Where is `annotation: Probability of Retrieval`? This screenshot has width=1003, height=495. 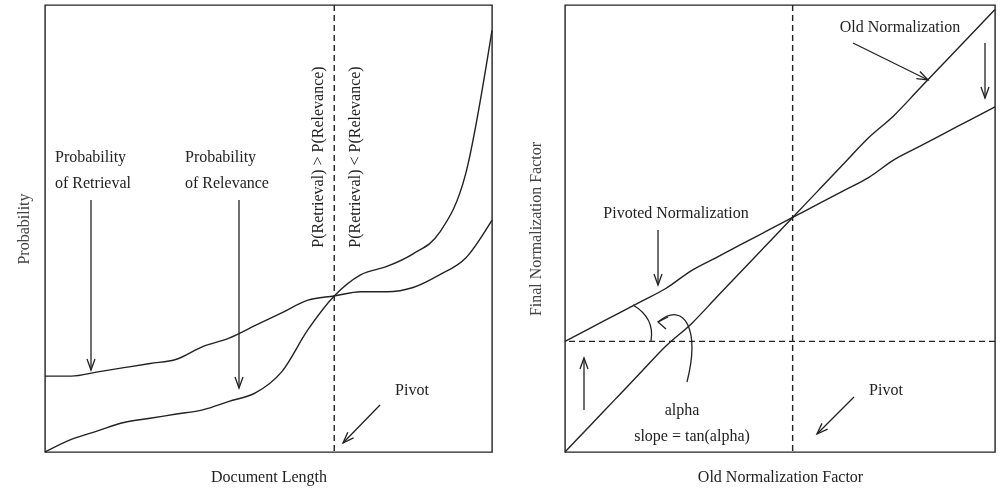
annotation: Probability of Retrieval is located at coordinates (93, 169).